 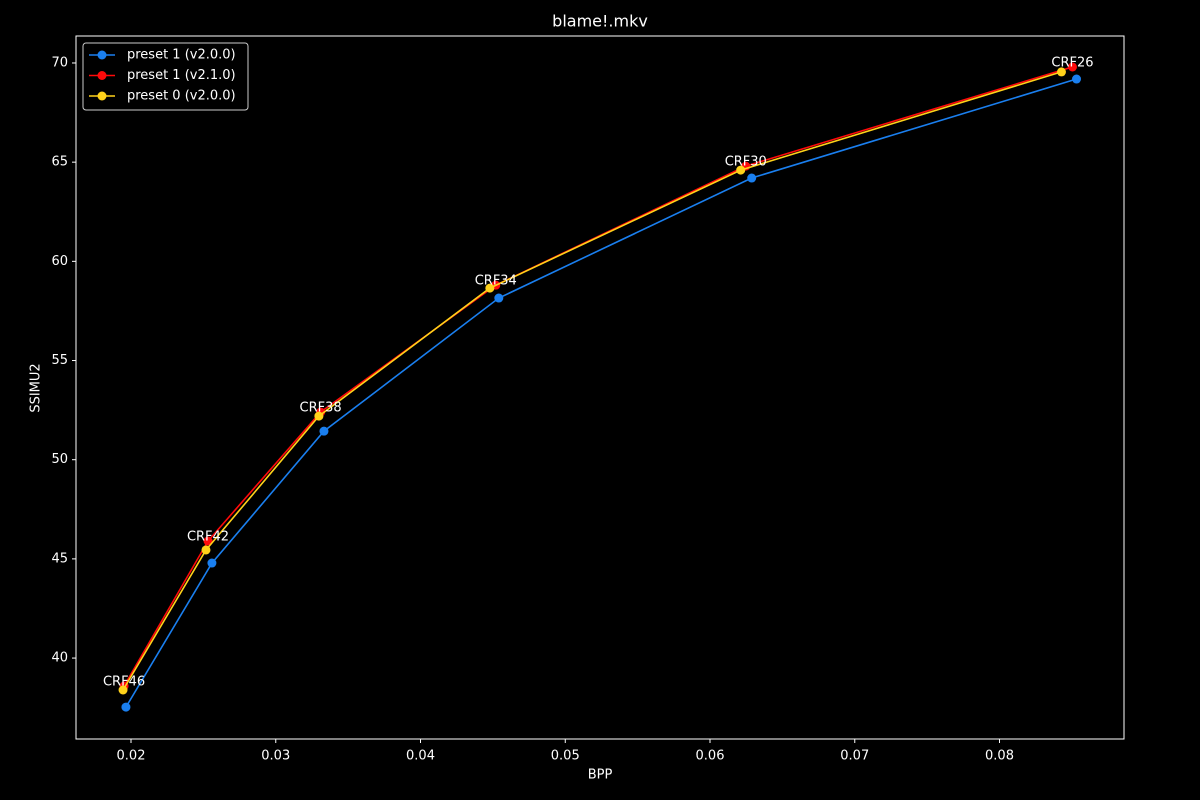 I want to click on x-tick-label: 0.05, so click(x=565, y=756).